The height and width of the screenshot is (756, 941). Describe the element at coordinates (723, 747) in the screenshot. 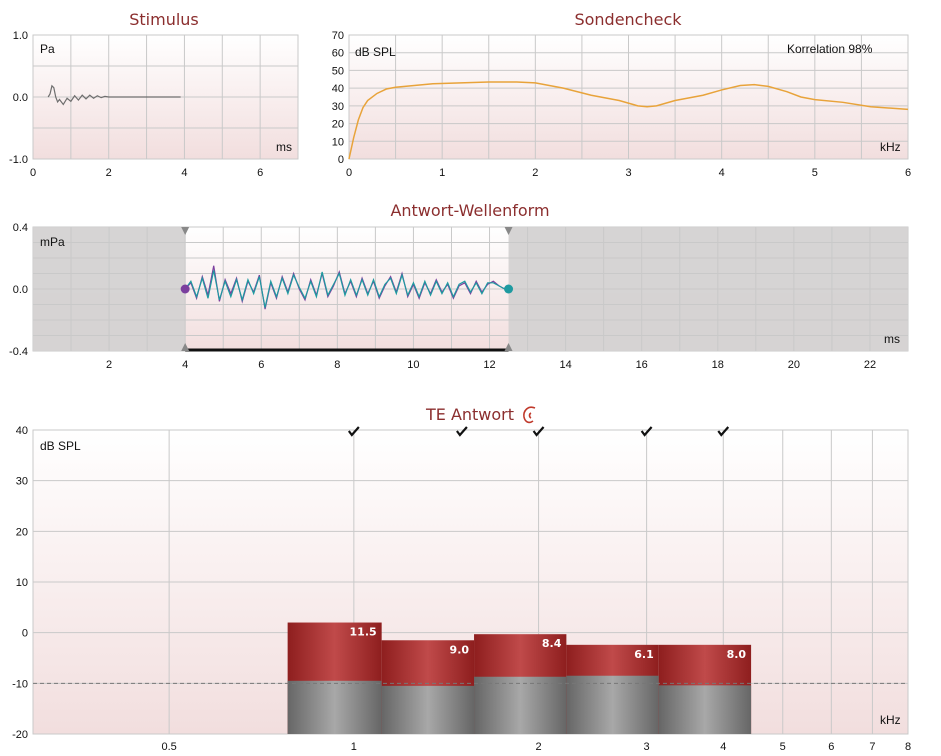

I see `te-antwort-x-tick: 4` at that location.